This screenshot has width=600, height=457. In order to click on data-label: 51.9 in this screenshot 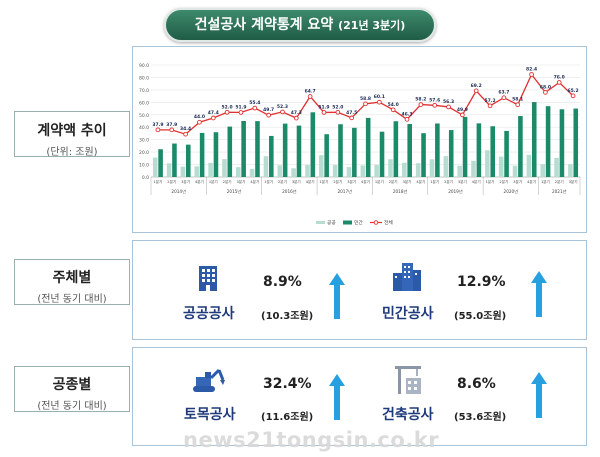, I will do `click(323, 107)`.